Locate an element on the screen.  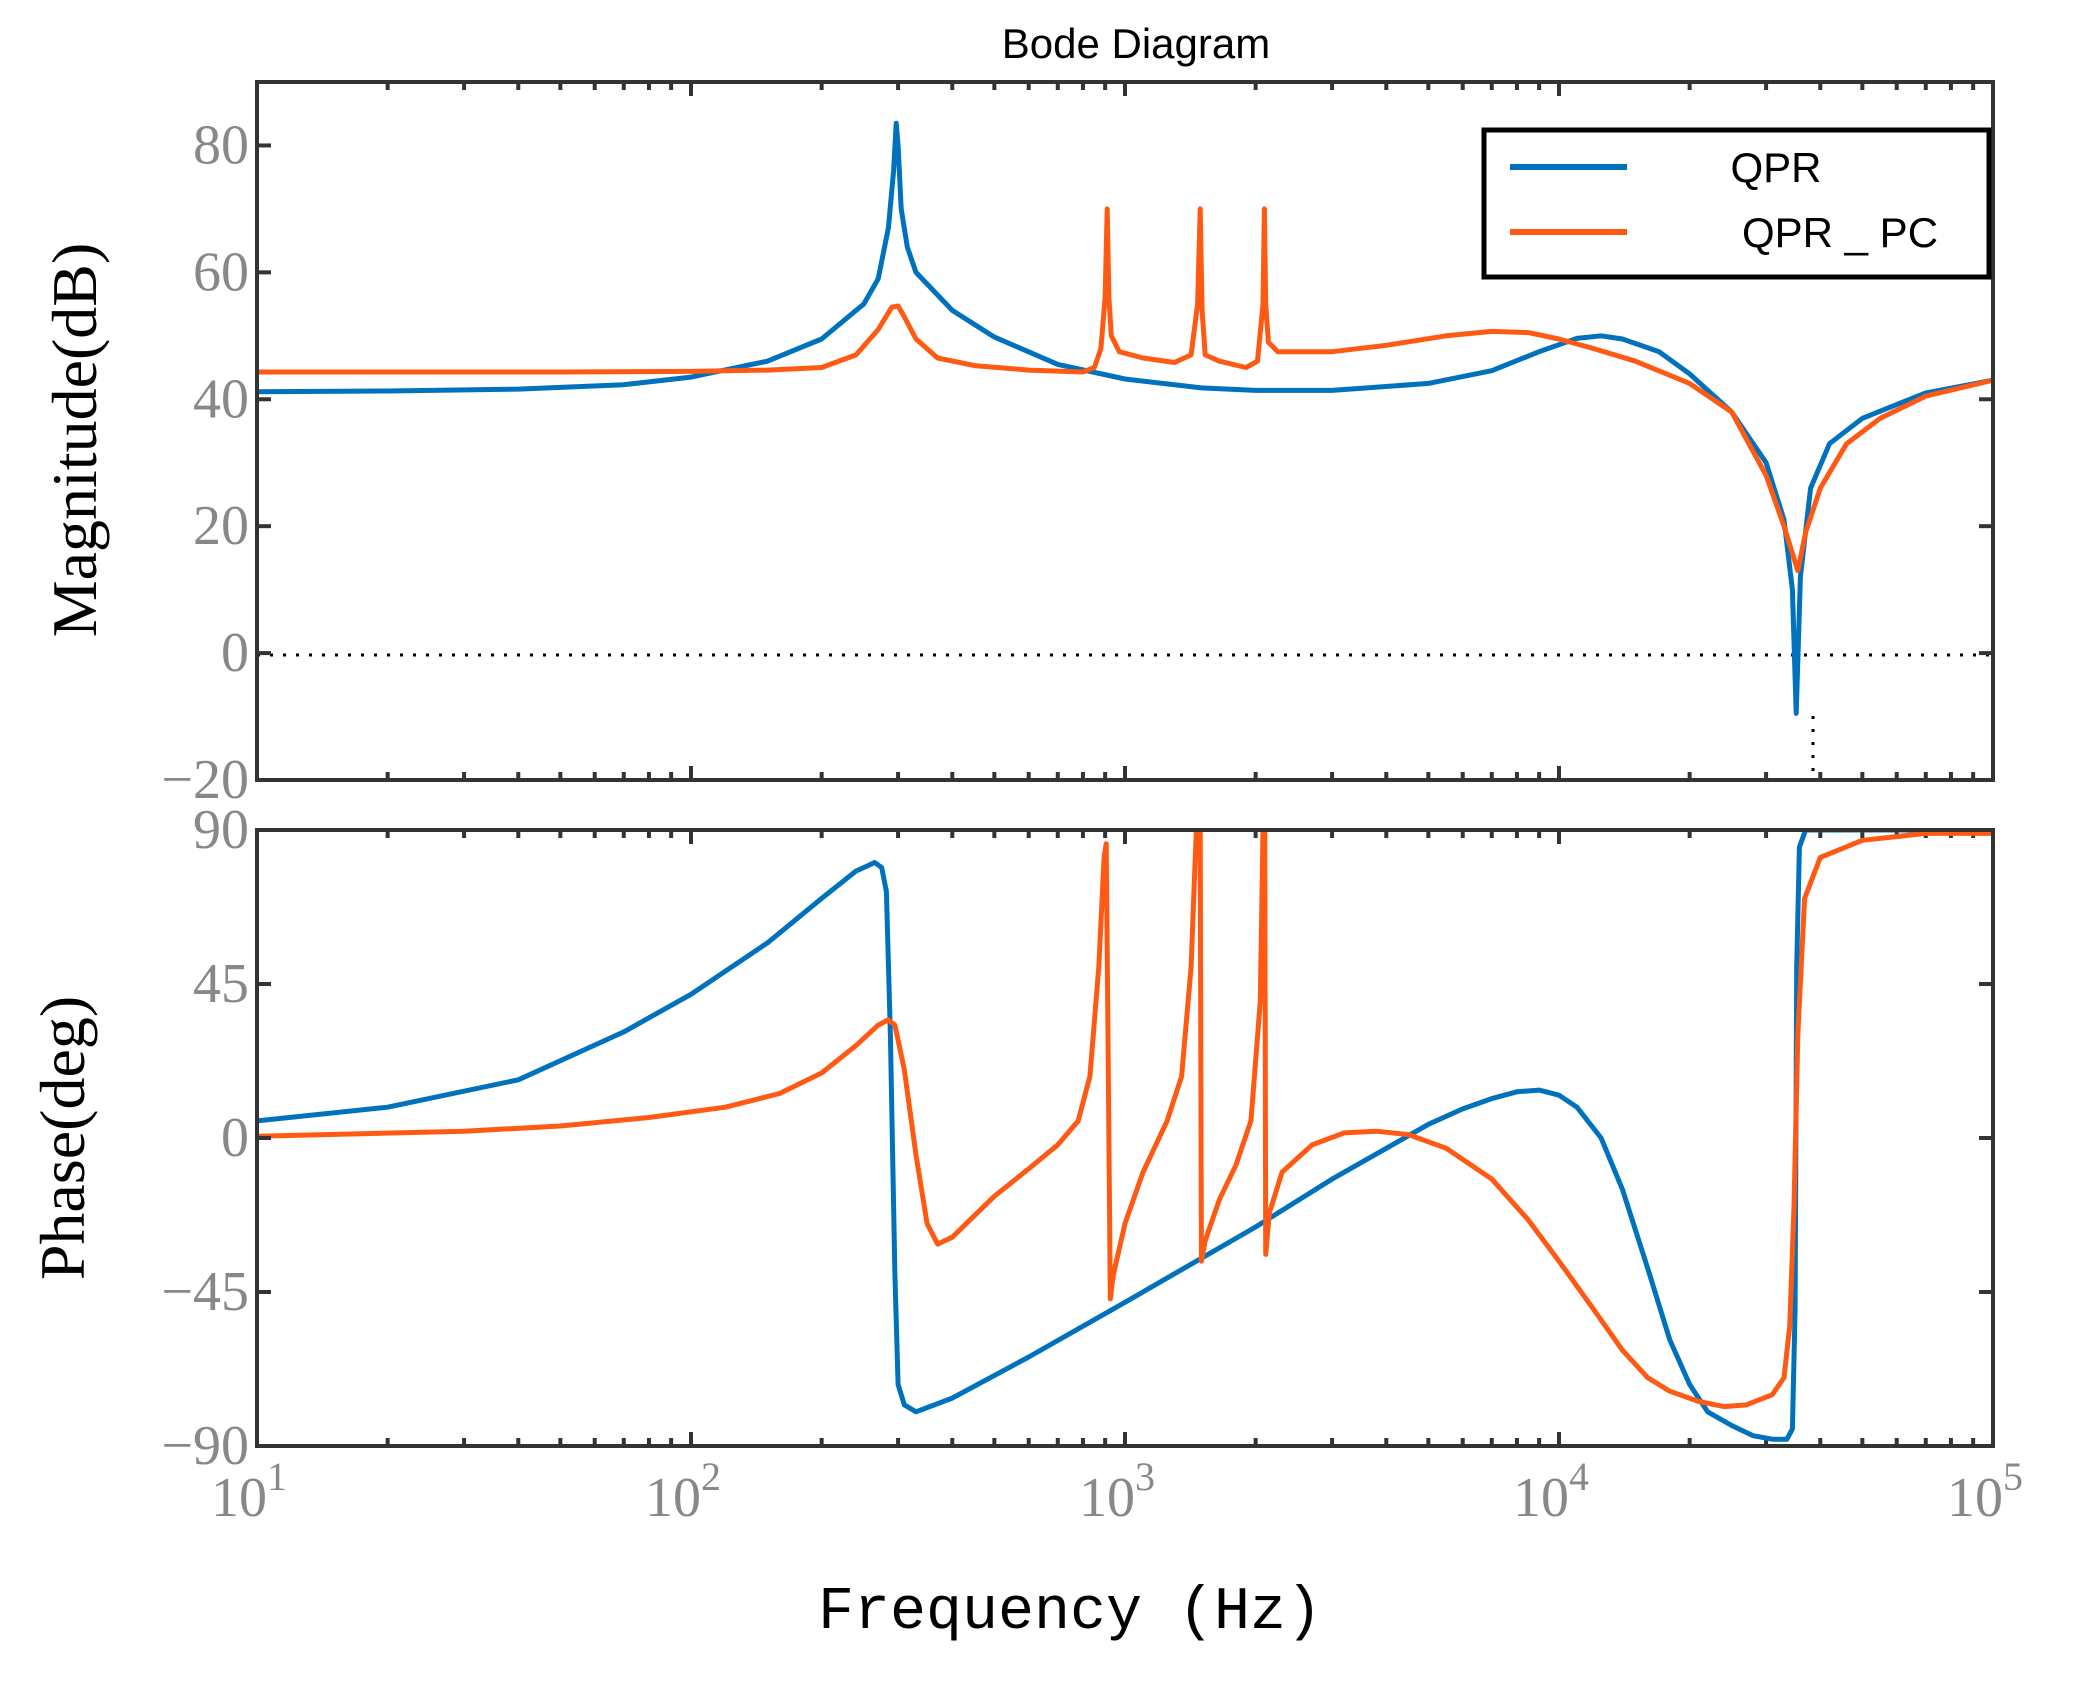
legend-box is located at coordinates (1736, 203).